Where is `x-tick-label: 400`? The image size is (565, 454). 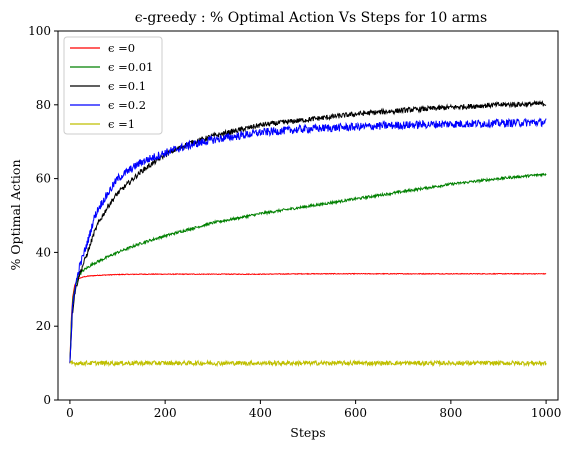 x-tick-label: 400 is located at coordinates (260, 413).